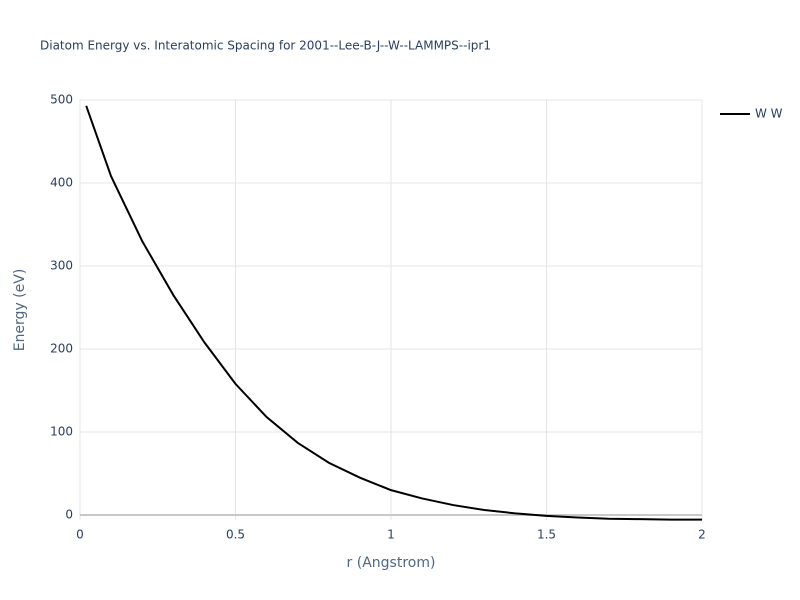 This screenshot has width=800, height=600. I want to click on y-tick-label: 400, so click(61, 183).